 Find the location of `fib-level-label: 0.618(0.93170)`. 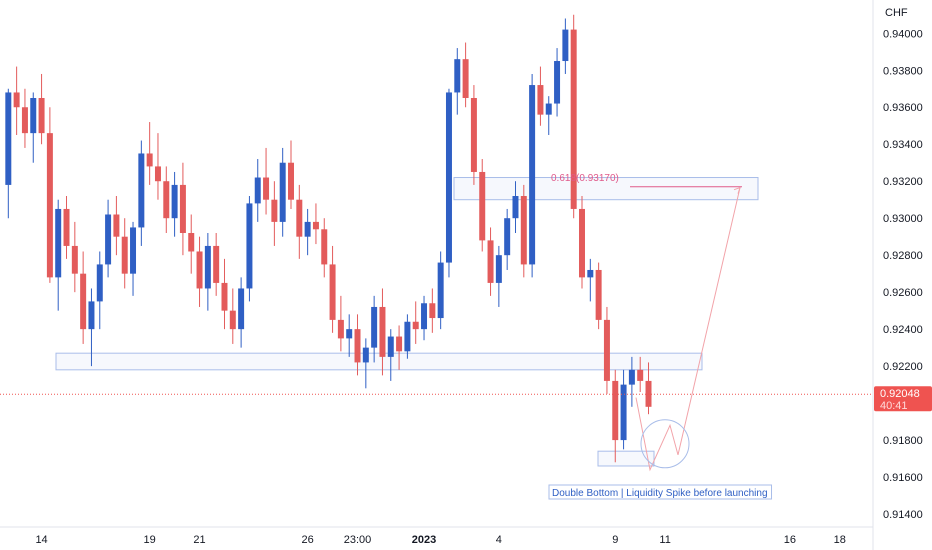

fib-level-label: 0.618(0.93170) is located at coordinates (585, 178).